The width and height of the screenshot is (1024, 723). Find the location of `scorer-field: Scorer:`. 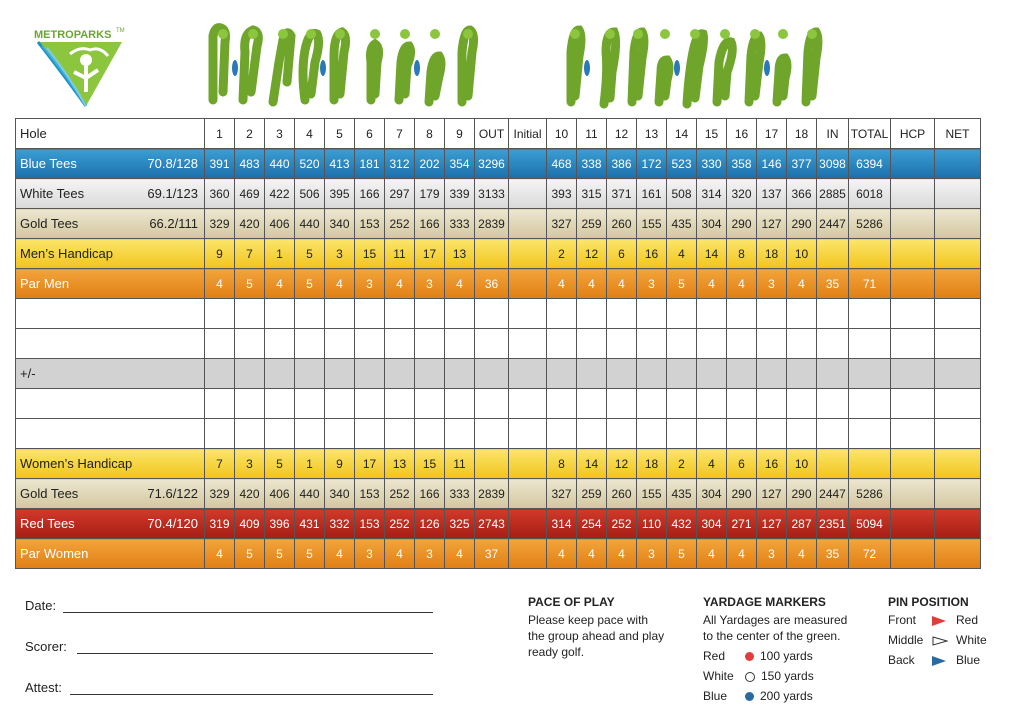

scorer-field: Scorer: is located at coordinates (229, 646).